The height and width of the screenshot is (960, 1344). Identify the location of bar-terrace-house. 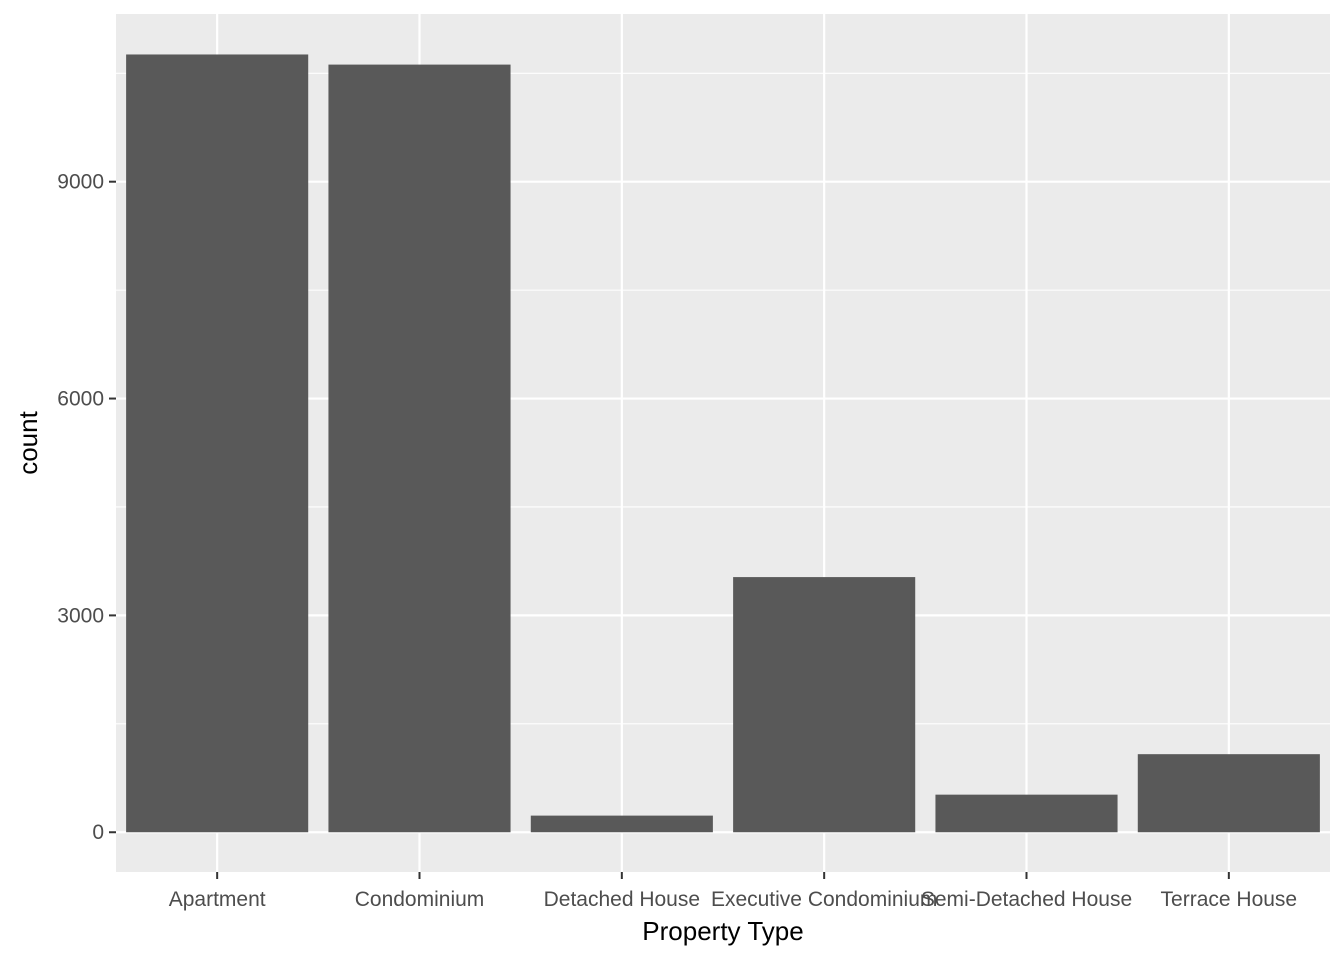
(1228, 793).